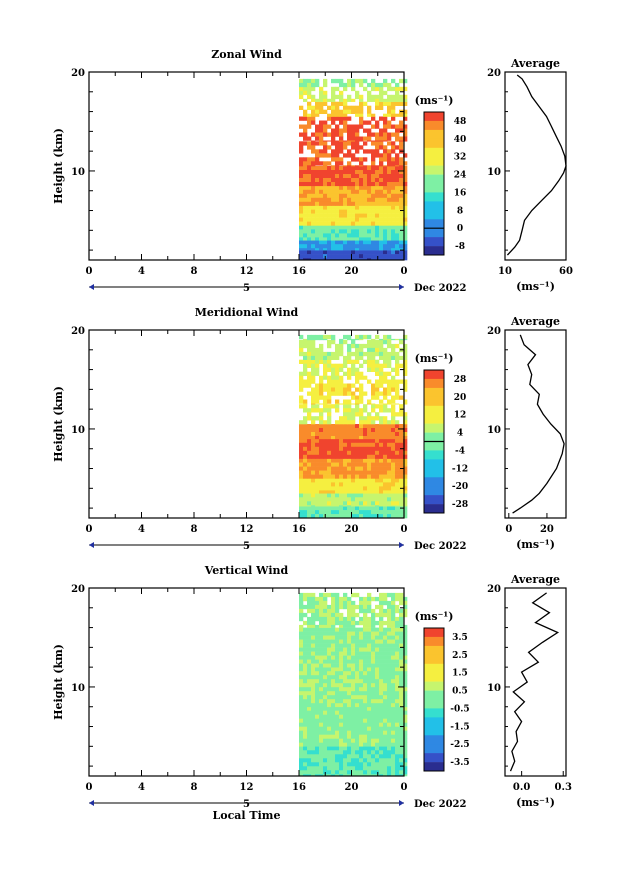 This screenshot has width=621, height=873. What do you see at coordinates (246, 570) in the screenshot?
I see `panel-title: Vertical Wind` at bounding box center [246, 570].